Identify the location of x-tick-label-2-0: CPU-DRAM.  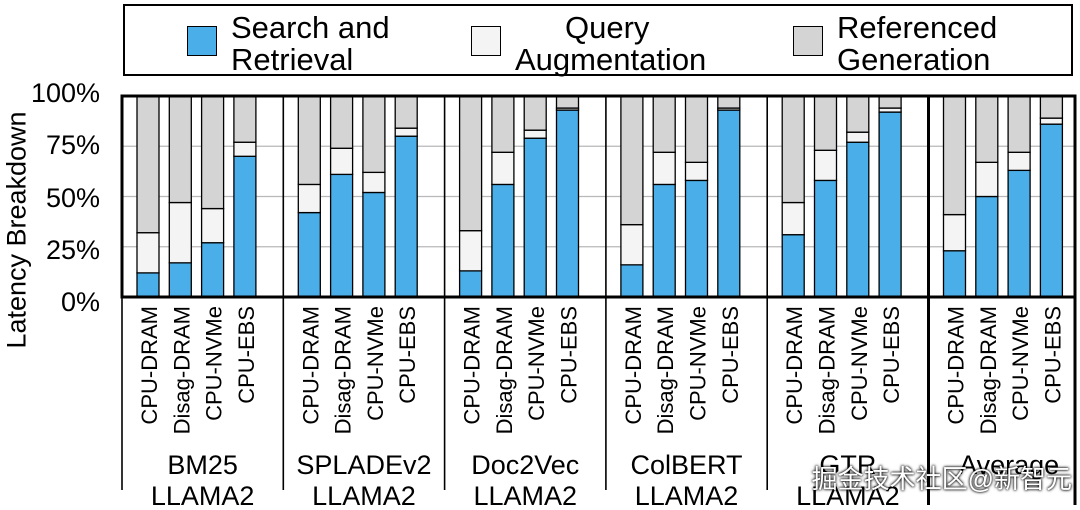
(472, 365).